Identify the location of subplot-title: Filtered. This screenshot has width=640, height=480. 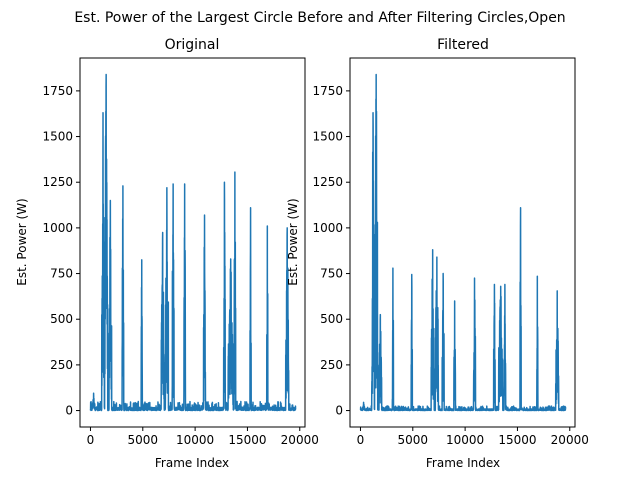
(463, 45).